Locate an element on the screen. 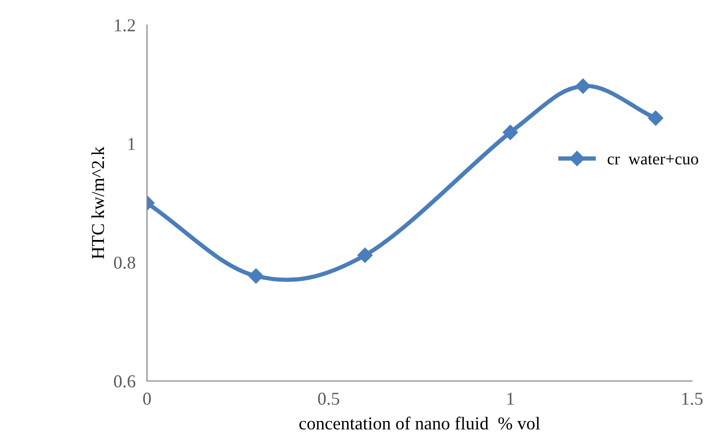 The image size is (726, 446). legend-label: cr water+cuo is located at coordinates (653, 159).